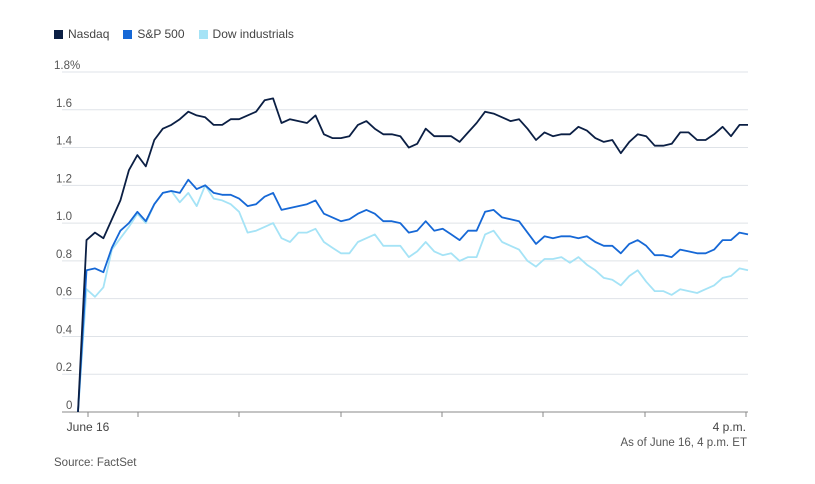 This screenshot has width=815, height=484. What do you see at coordinates (64, 179) in the screenshot?
I see `y-tick-label: 1.2` at bounding box center [64, 179].